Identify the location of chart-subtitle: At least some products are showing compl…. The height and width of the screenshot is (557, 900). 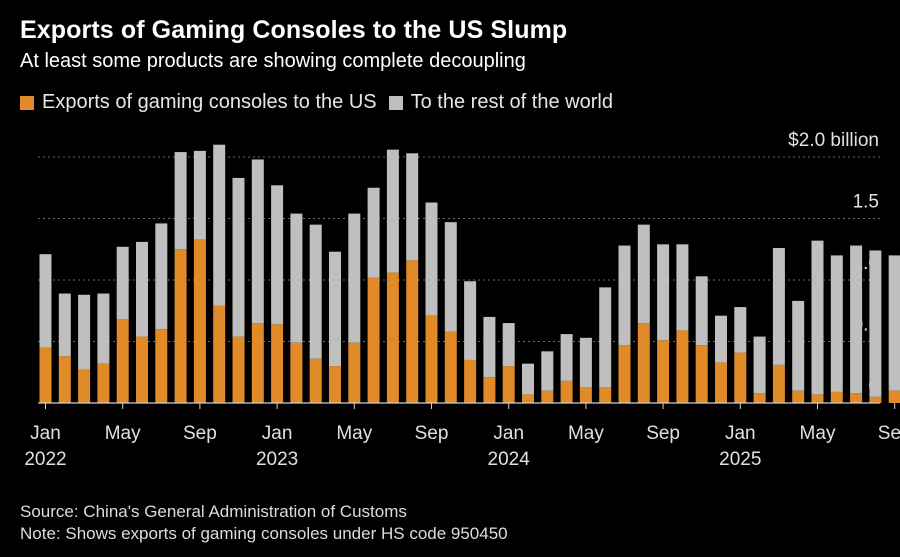
(273, 61).